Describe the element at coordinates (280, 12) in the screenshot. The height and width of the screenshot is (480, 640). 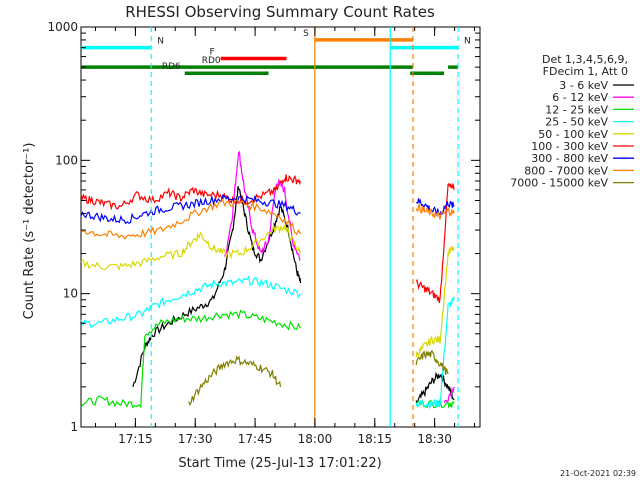
I see `chart-title: RHESSI Observing Summary Count Rates` at that location.